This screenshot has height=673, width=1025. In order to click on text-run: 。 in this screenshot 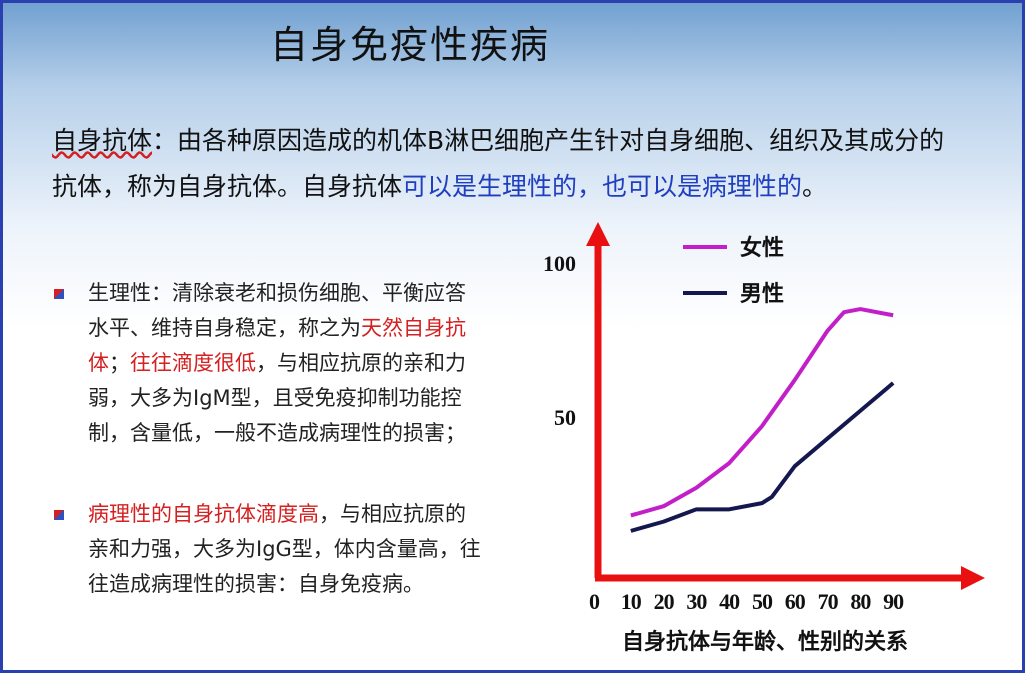, I will do `click(815, 186)`.